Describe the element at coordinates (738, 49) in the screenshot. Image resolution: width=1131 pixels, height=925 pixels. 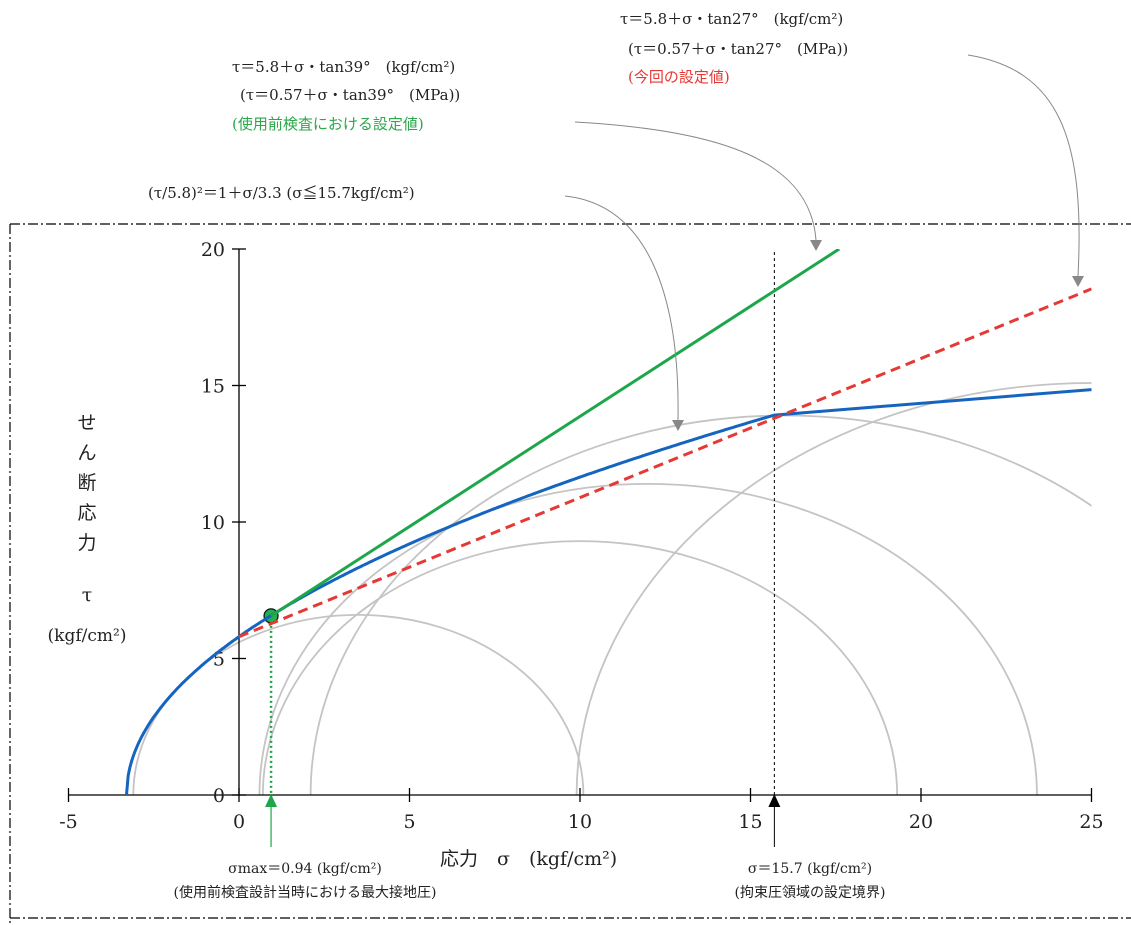
I see `annotation-tan27-line2: (τ＝0.57＋σ・tan27° (MPa))` at that location.